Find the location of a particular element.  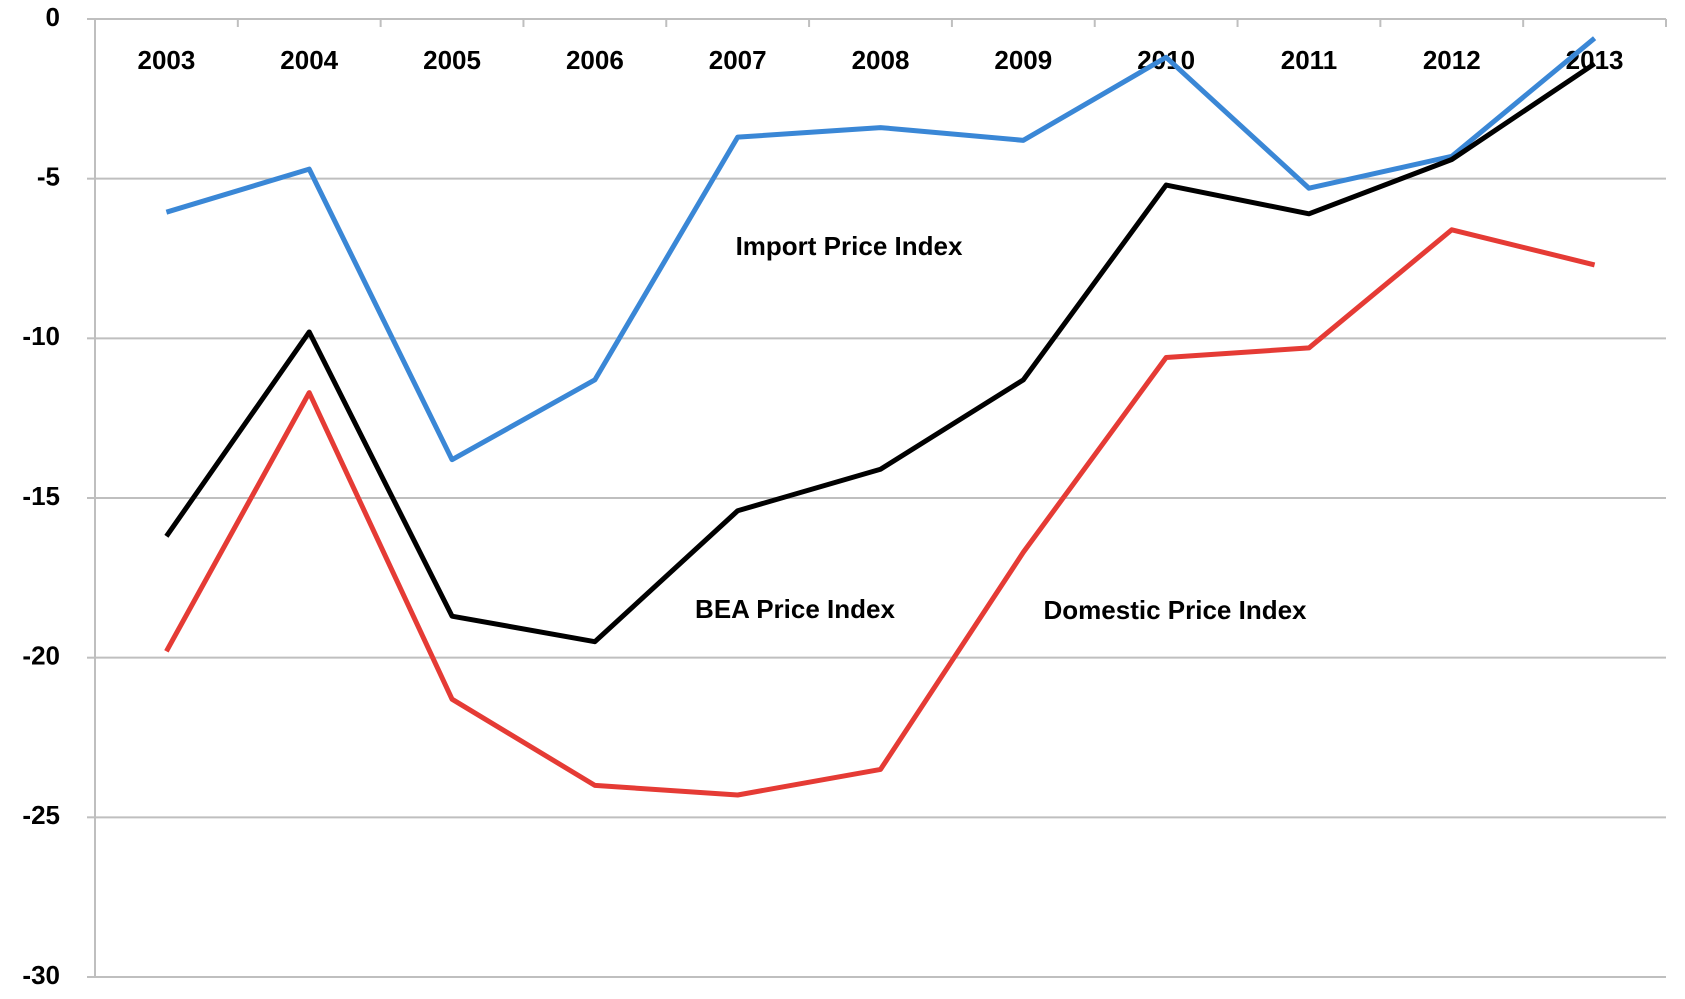

x-tick-label: 2004 is located at coordinates (309, 60).